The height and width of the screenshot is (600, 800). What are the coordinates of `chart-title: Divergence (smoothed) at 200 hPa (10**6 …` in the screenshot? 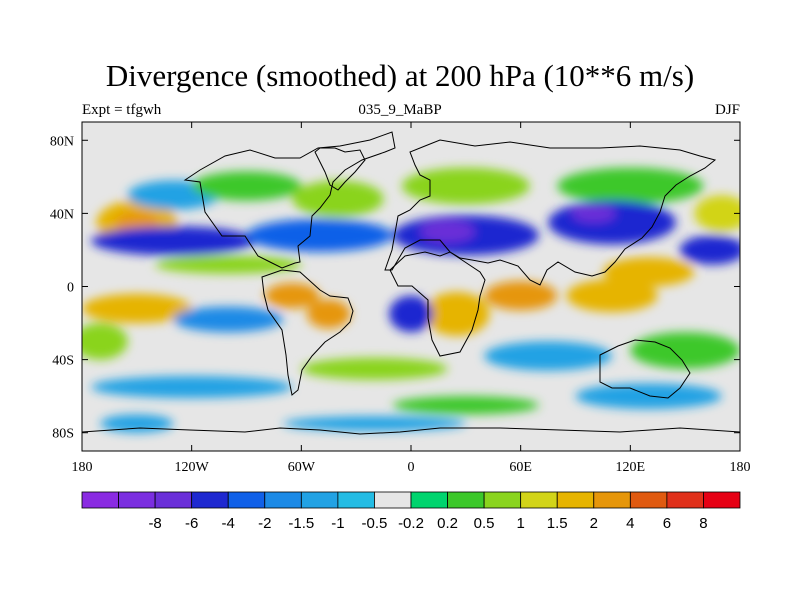 It's located at (400, 75).